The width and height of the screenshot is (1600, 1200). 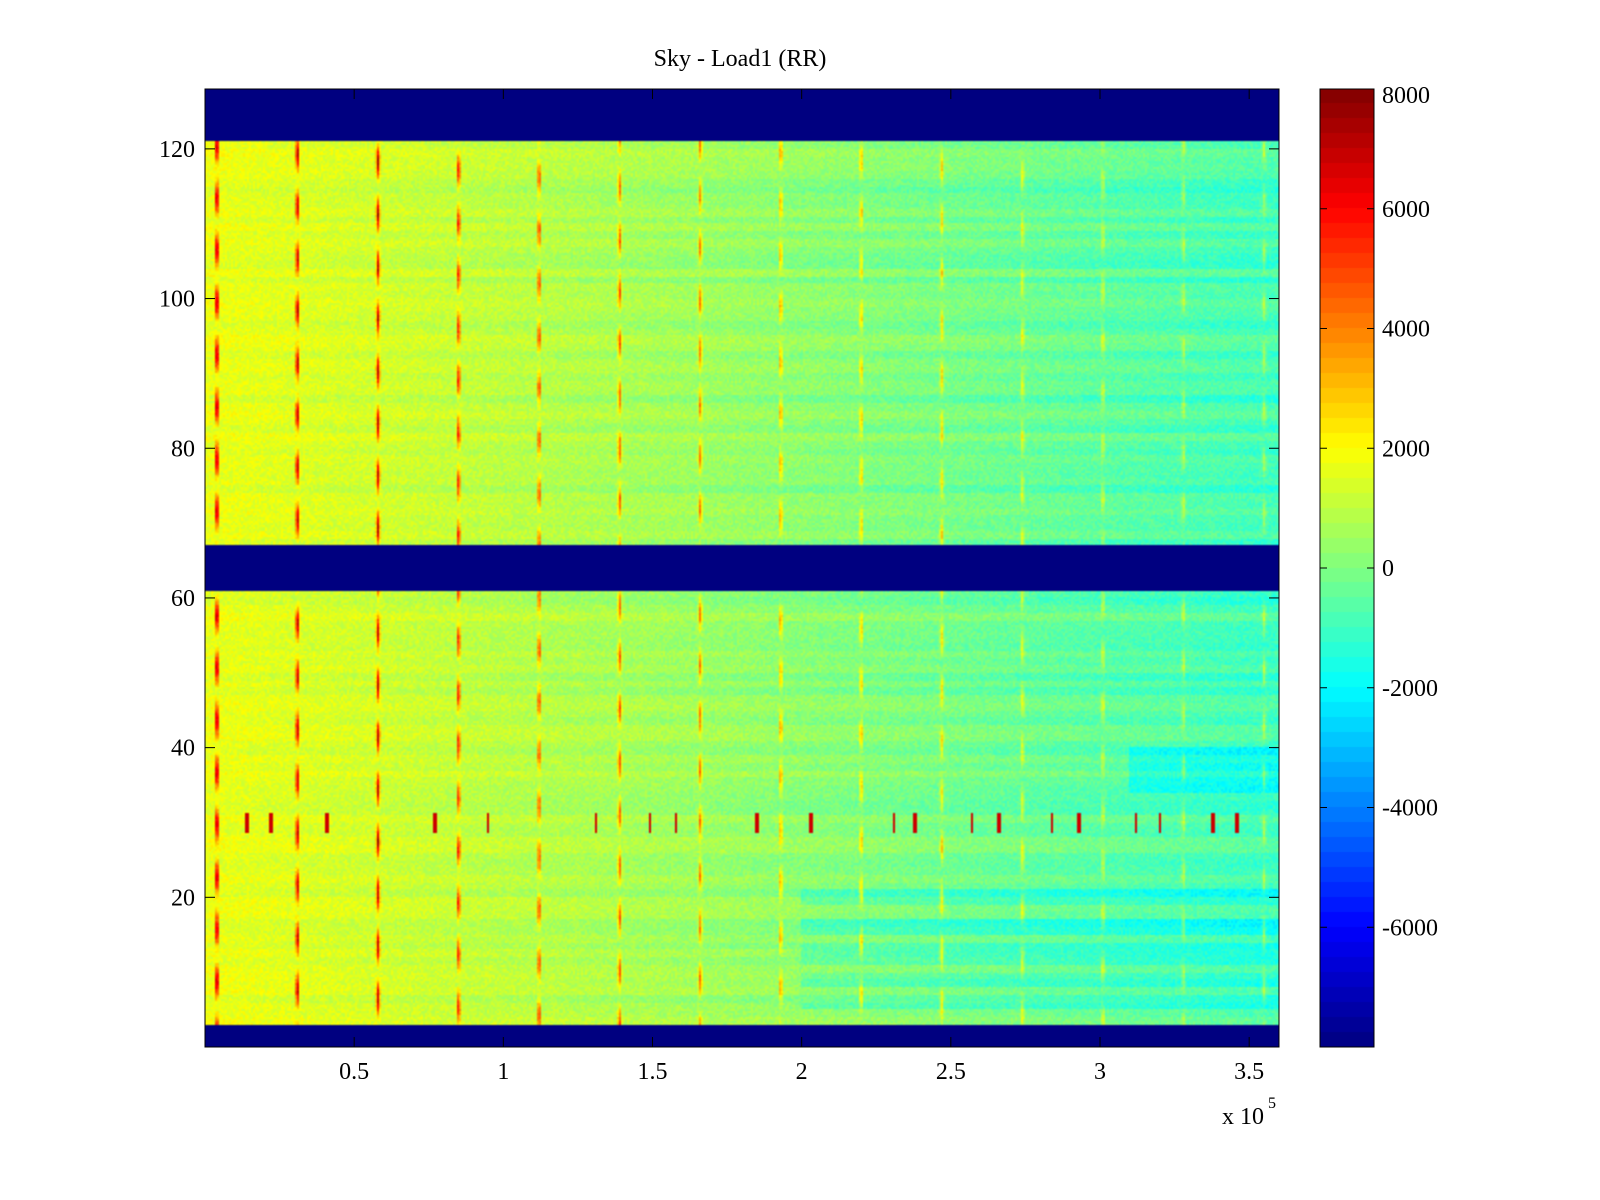 What do you see at coordinates (183, 749) in the screenshot?
I see `y-tick-label: 40` at bounding box center [183, 749].